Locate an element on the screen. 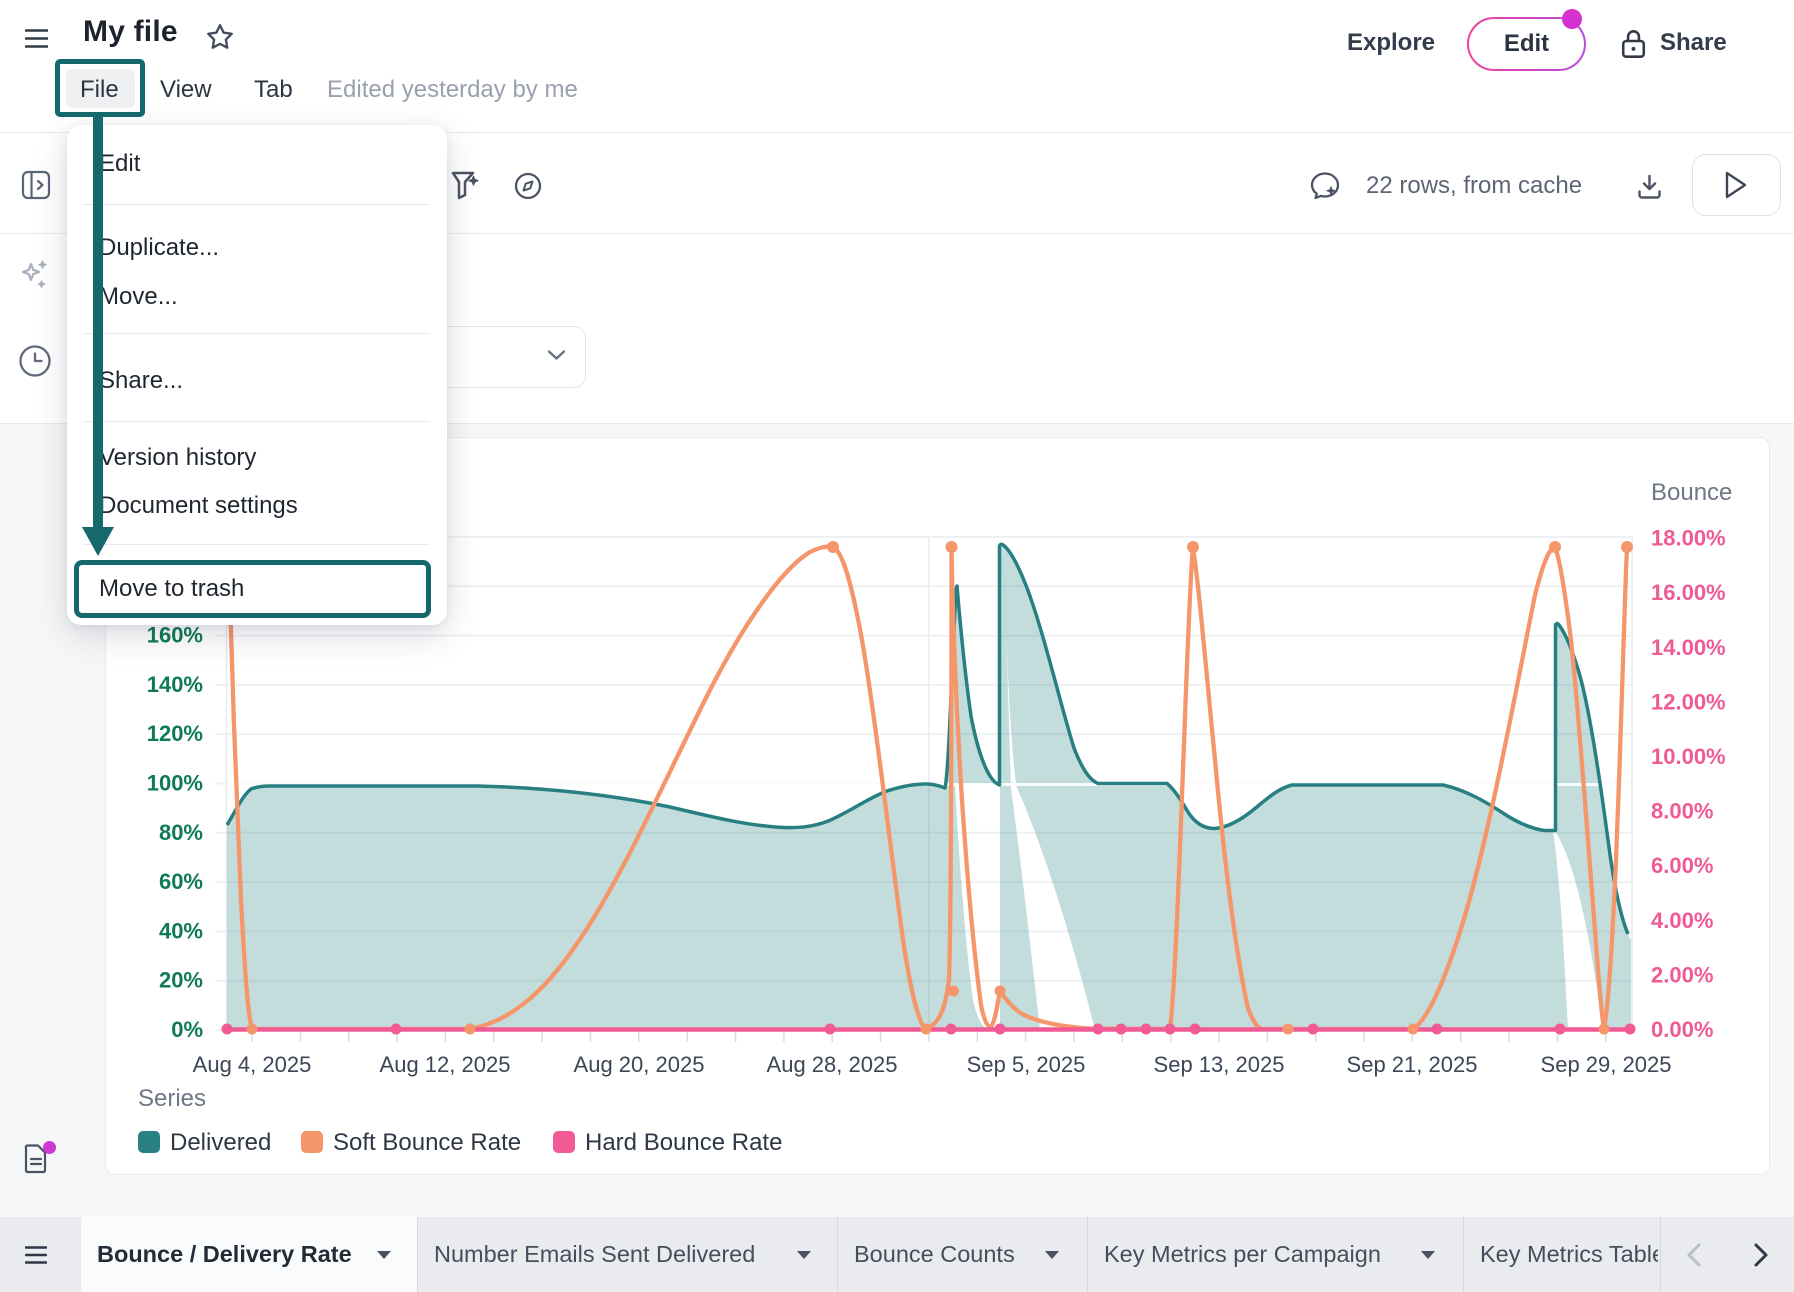  svg-text: Series is located at coordinates (172, 1098).